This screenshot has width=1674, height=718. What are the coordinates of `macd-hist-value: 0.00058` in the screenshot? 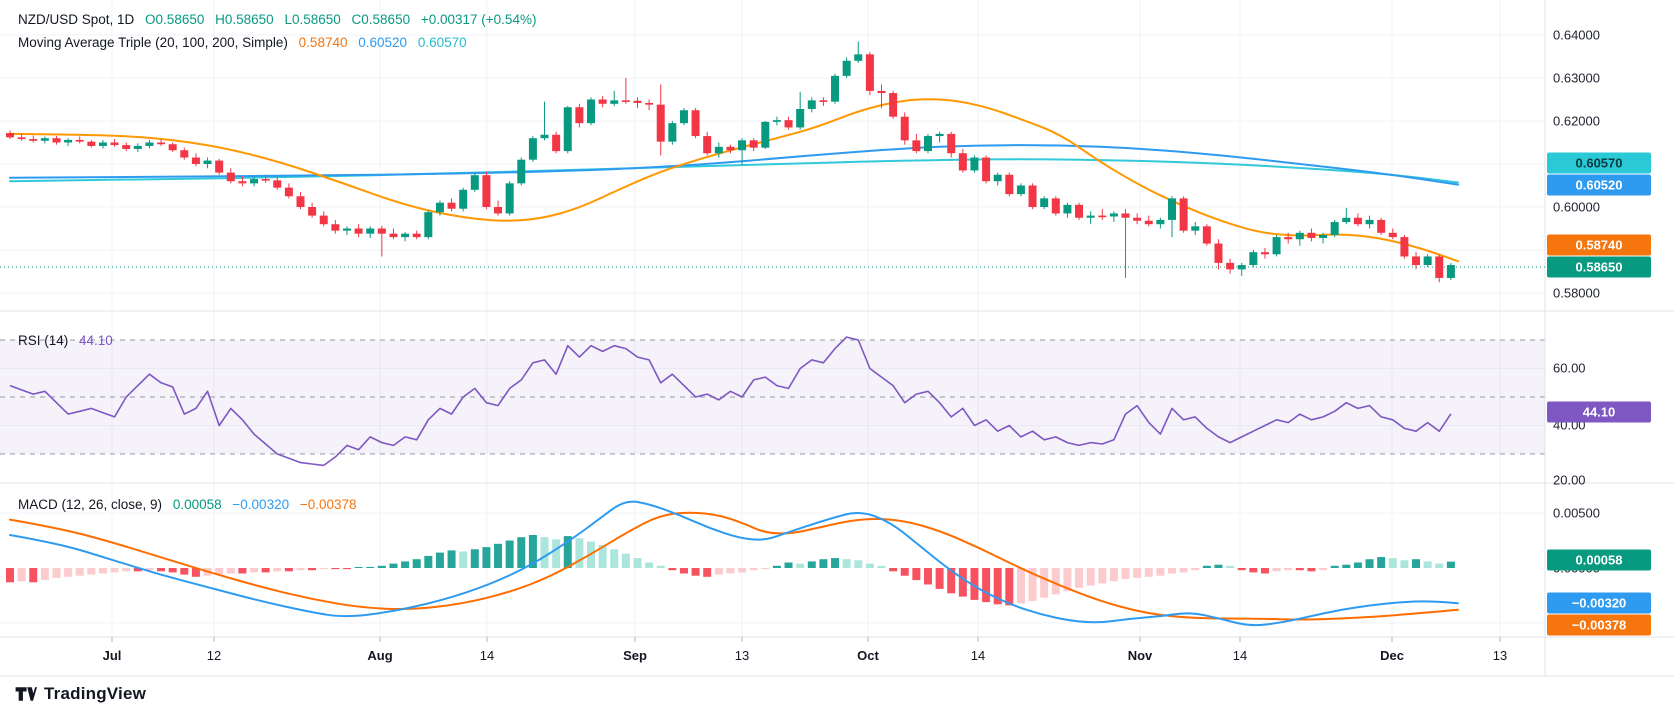 It's located at (197, 504).